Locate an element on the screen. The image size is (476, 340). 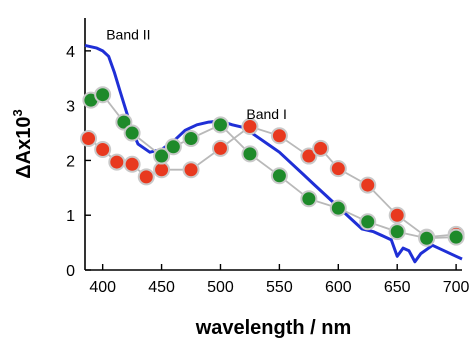
annotation-band-i: Band I is located at coordinates (266, 114).